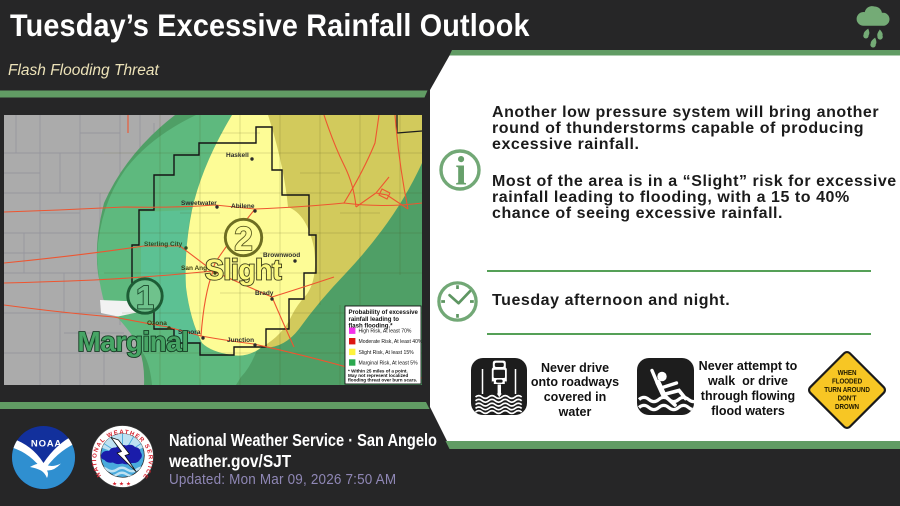  Describe the element at coordinates (264, 293) in the screenshot. I see `svg-text: Brady` at that location.